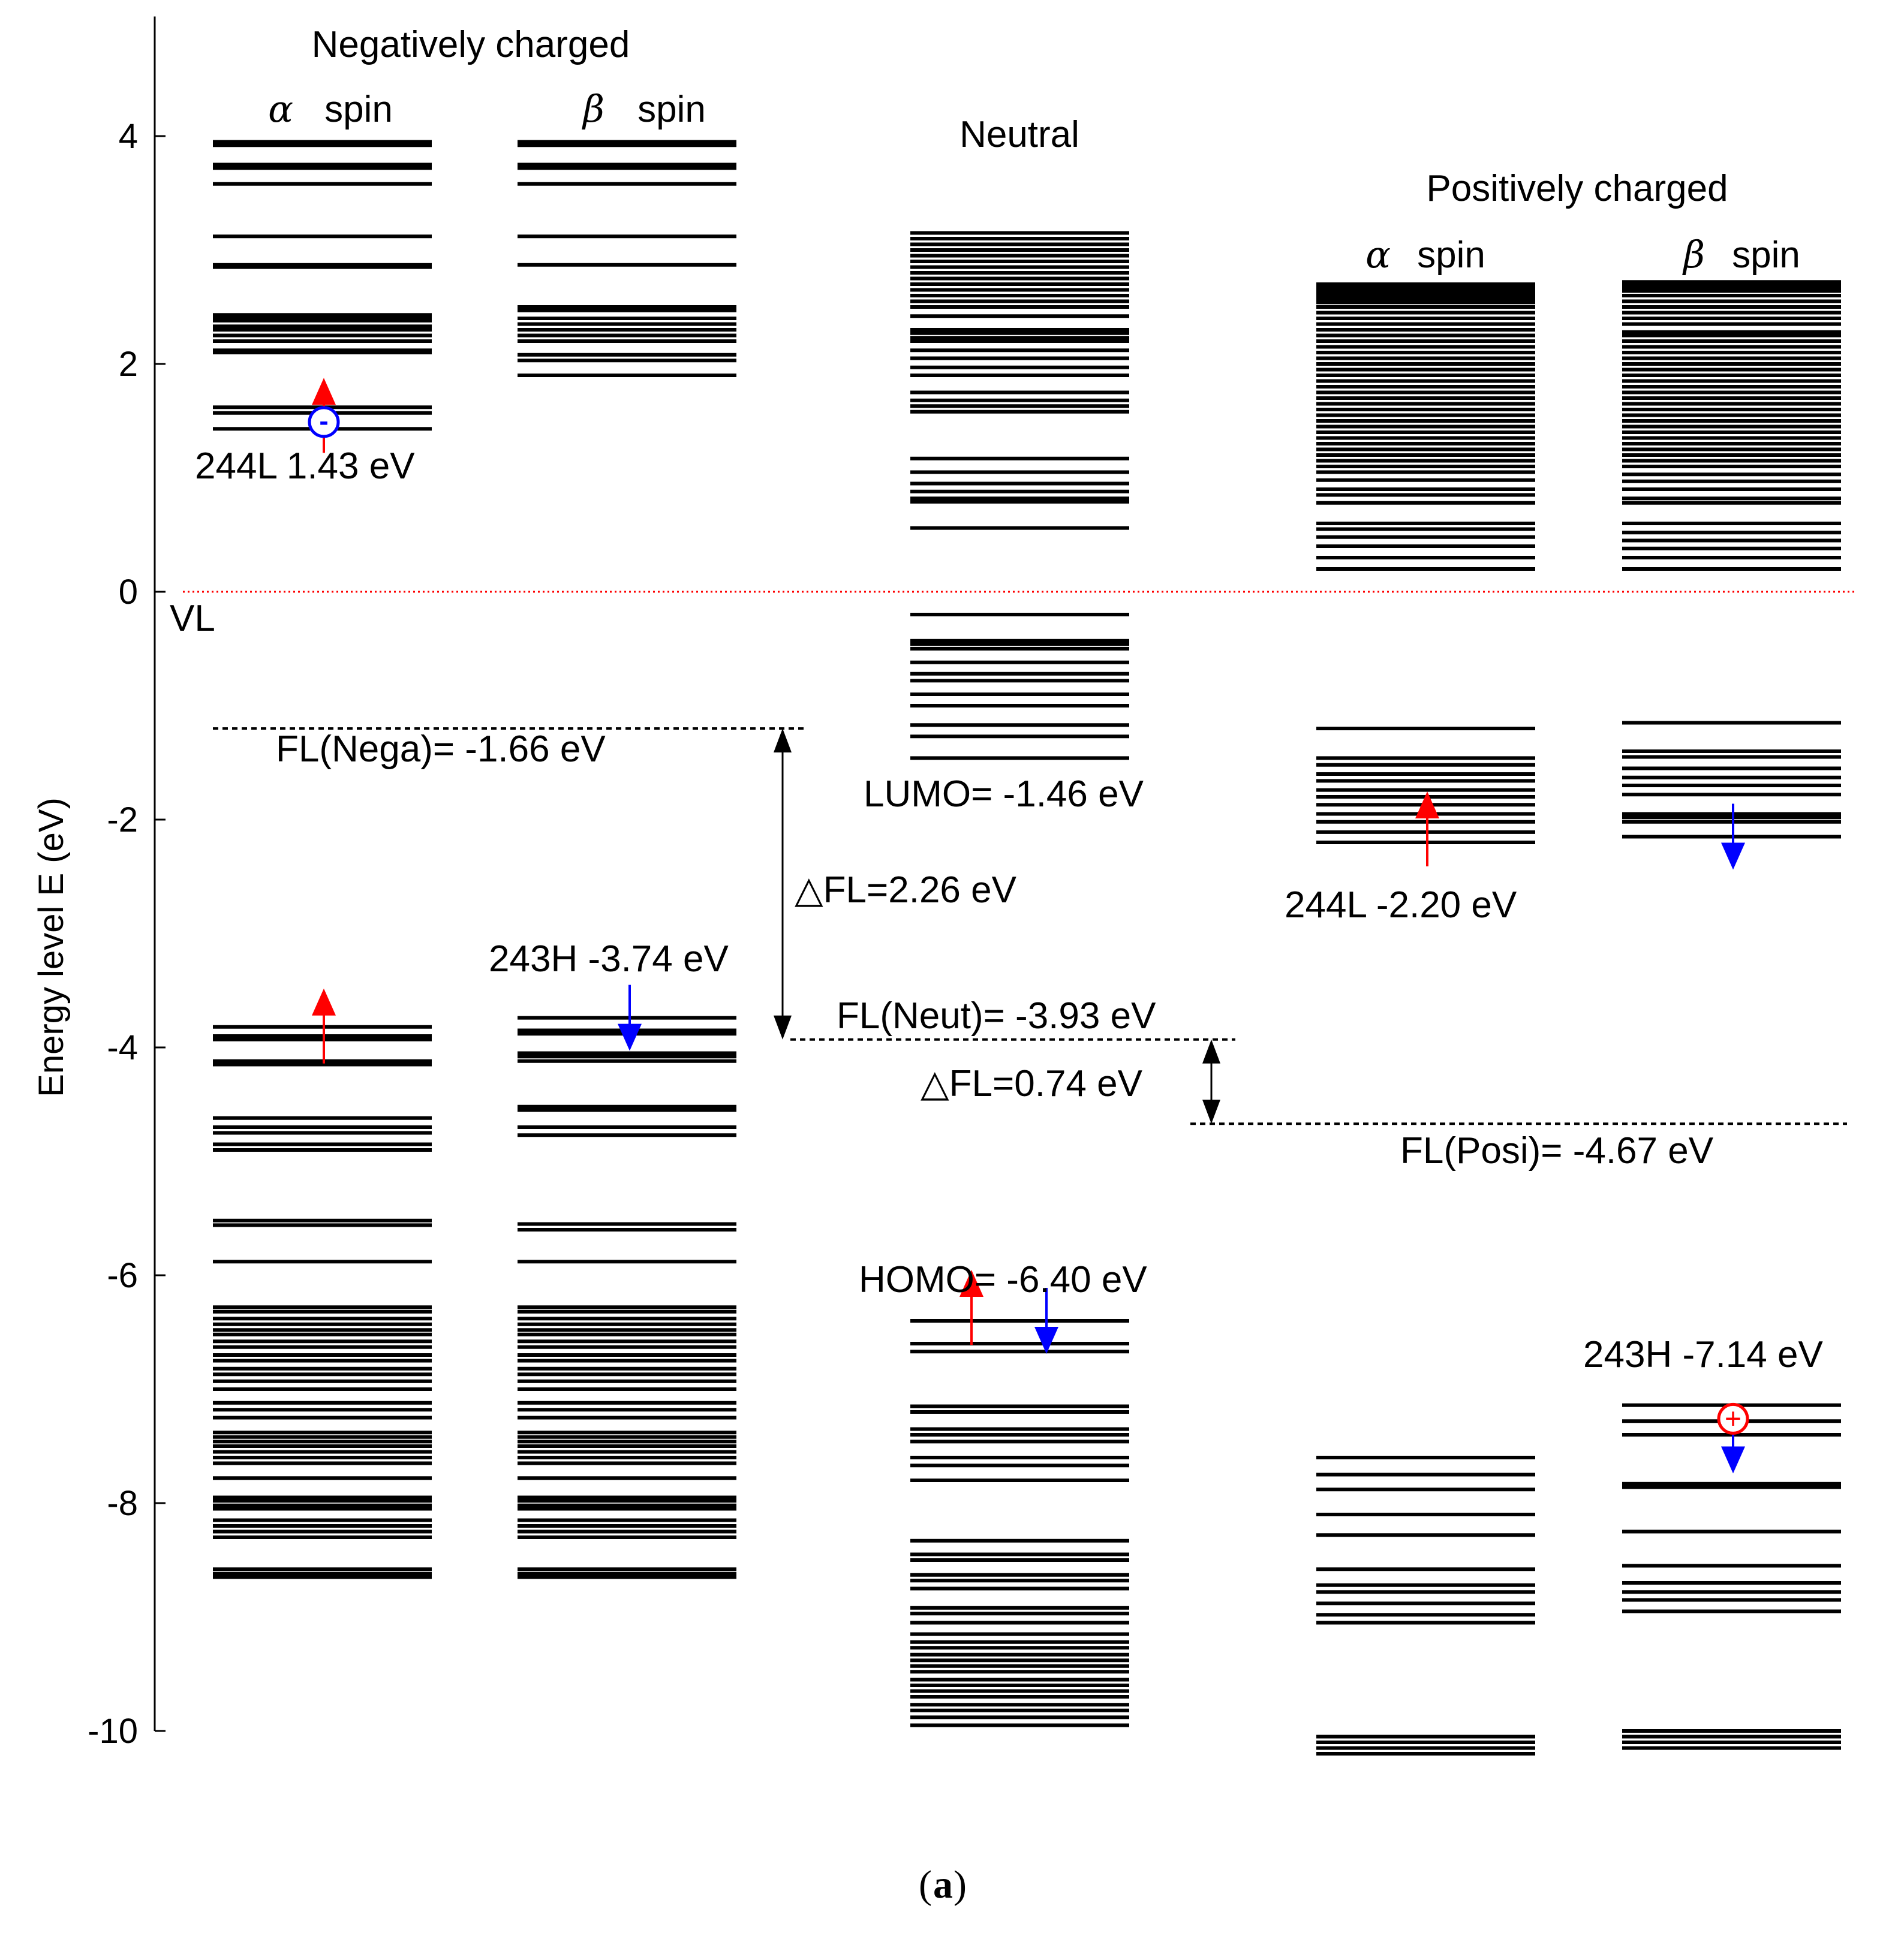 The width and height of the screenshot is (1904, 1933). What do you see at coordinates (123, 819) in the screenshot?
I see `y-tick-label-3: -2` at bounding box center [123, 819].